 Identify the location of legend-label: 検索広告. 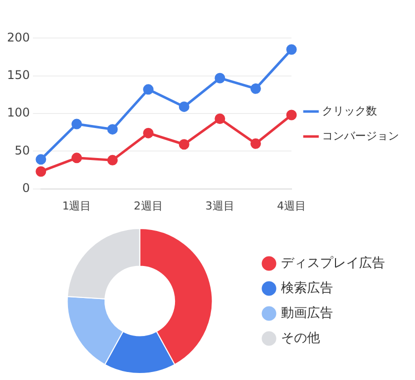
(307, 288).